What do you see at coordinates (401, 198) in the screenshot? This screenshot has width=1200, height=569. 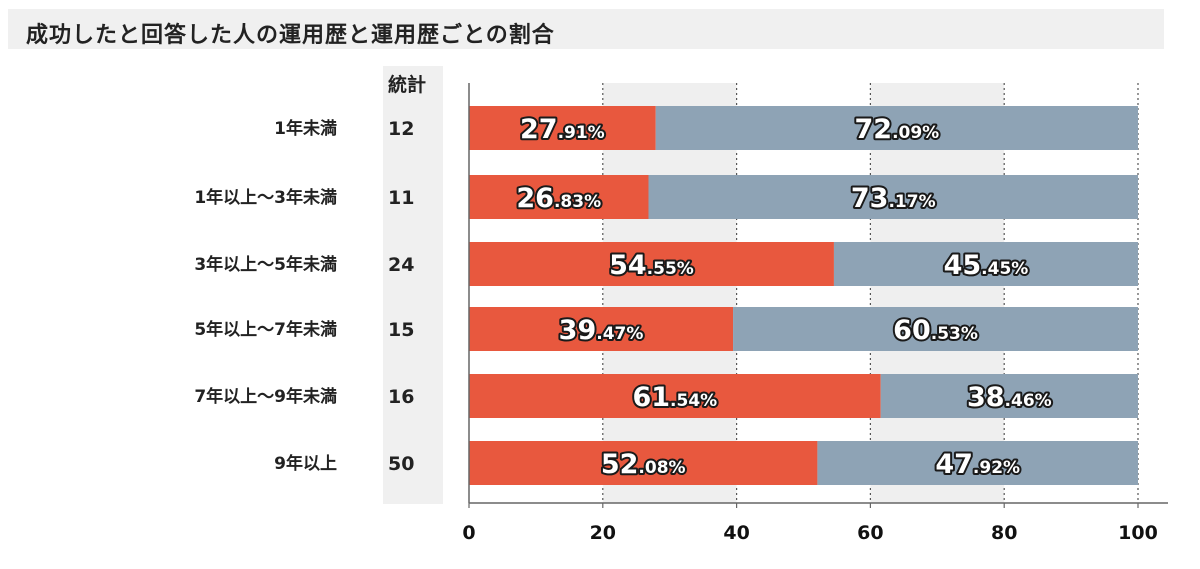 I see `count-value: 11` at bounding box center [401, 198].